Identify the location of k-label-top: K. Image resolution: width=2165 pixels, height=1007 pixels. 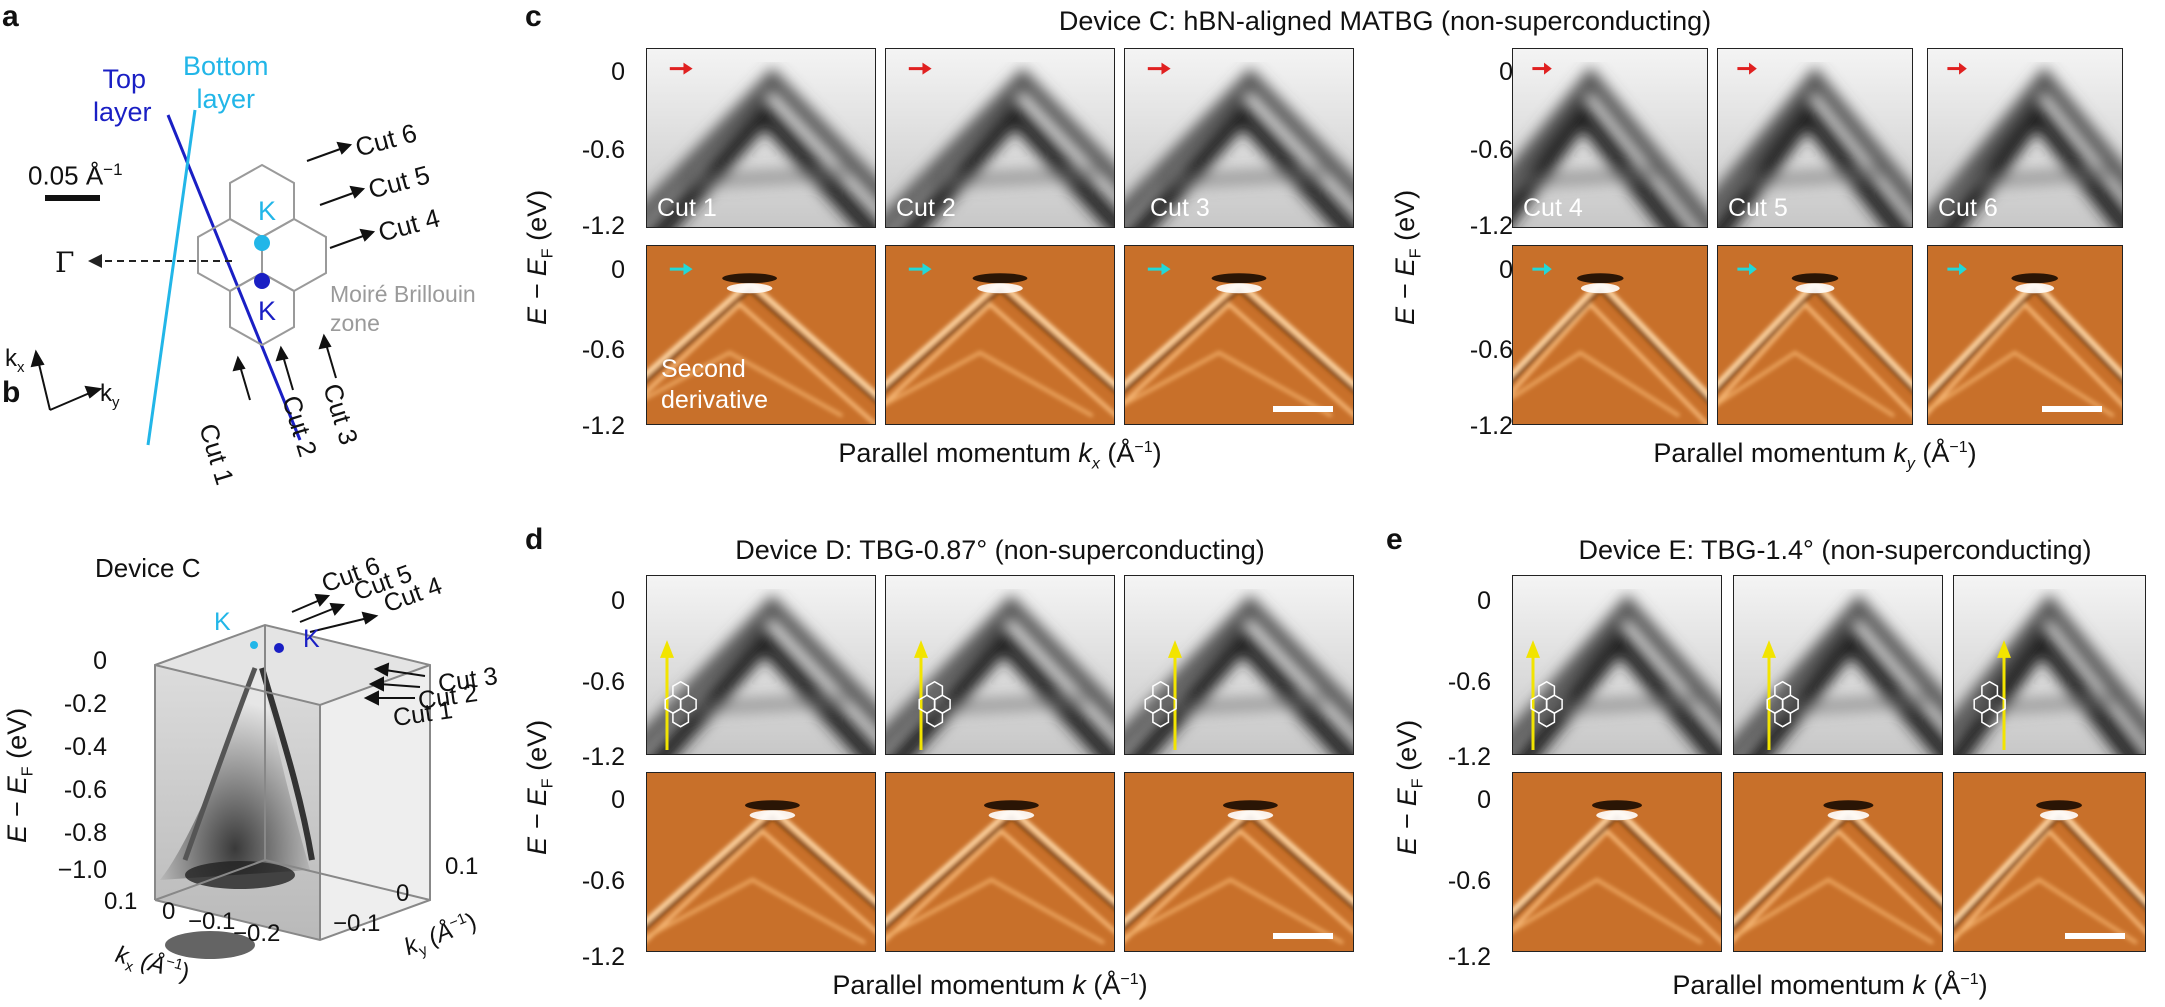
(267, 311).